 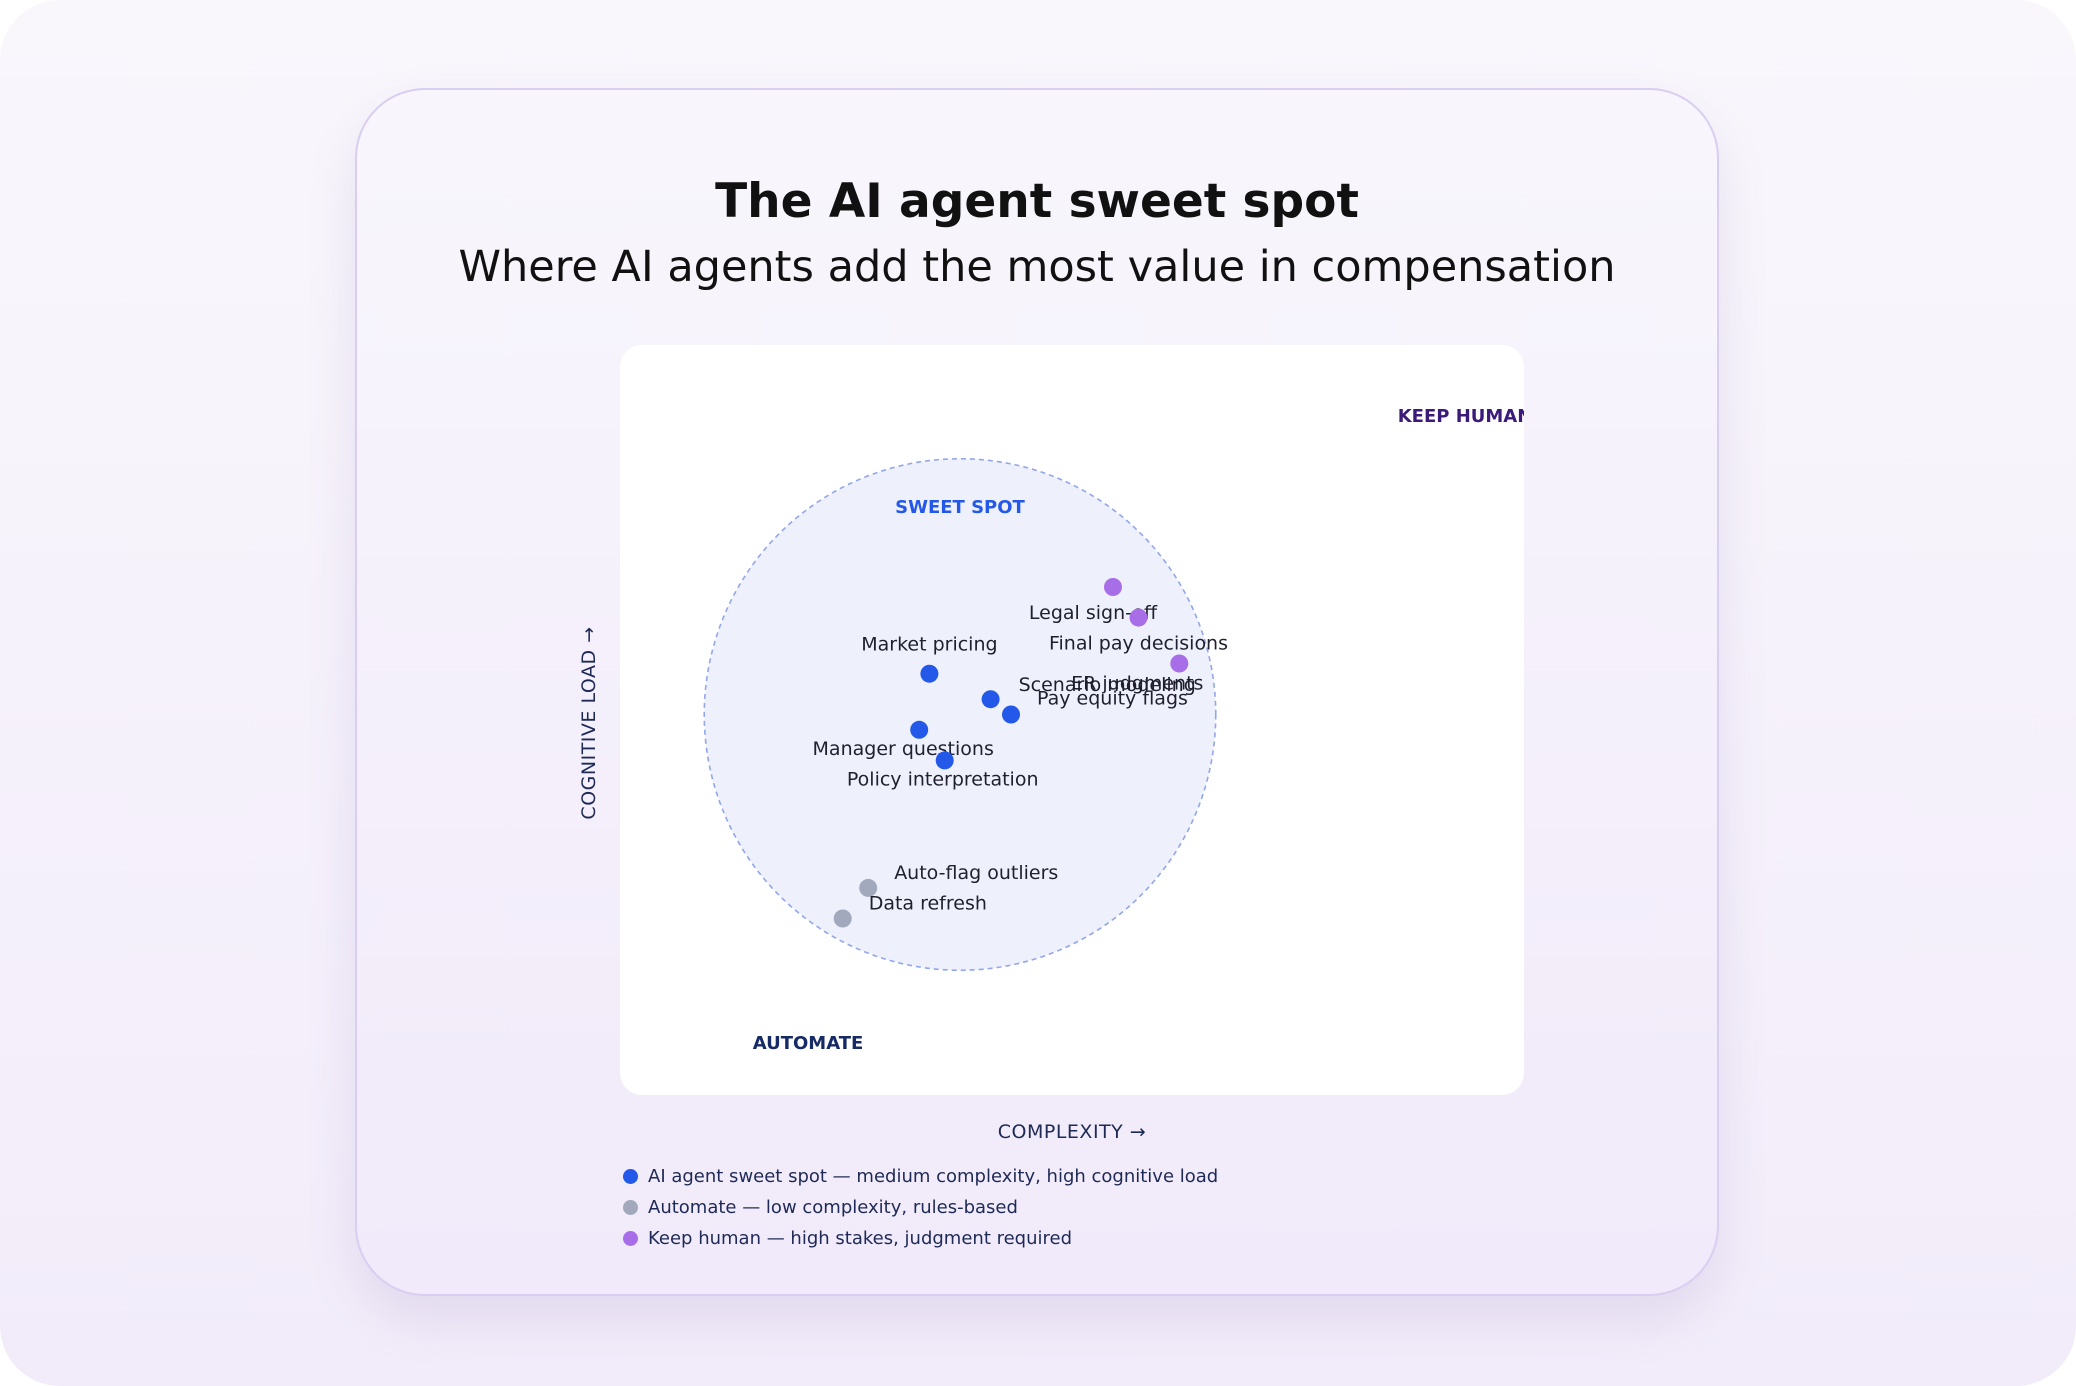 What do you see at coordinates (1138, 644) in the screenshot?
I see `data-point-label: Final pay decisions` at bounding box center [1138, 644].